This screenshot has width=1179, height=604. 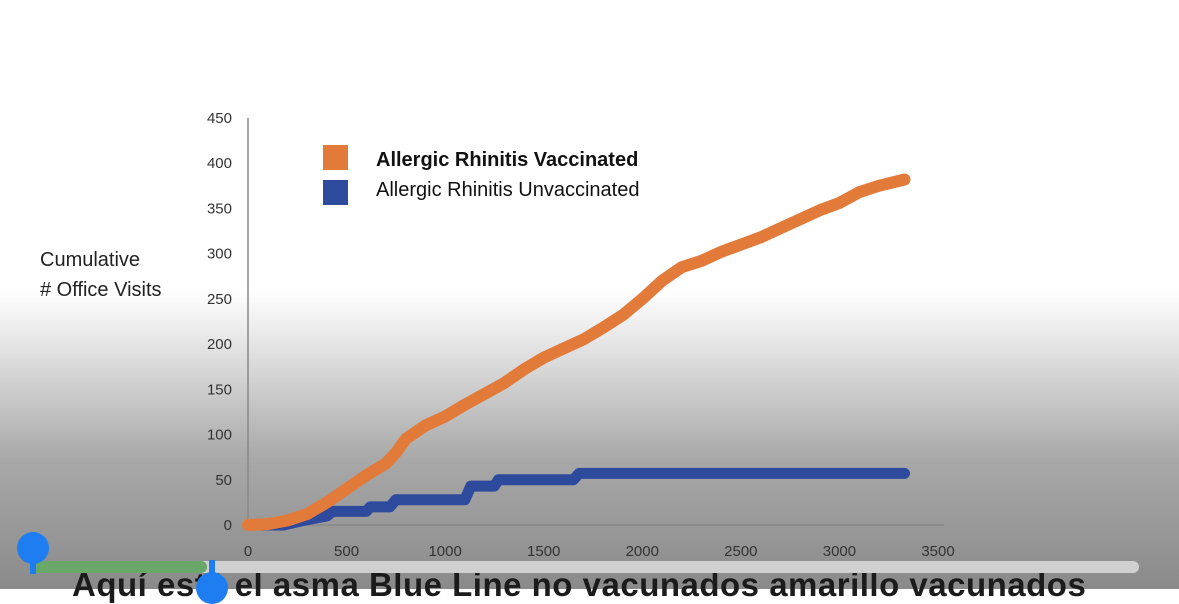 What do you see at coordinates (335, 157) in the screenshot?
I see `legend-swatch-vaccinated` at bounding box center [335, 157].